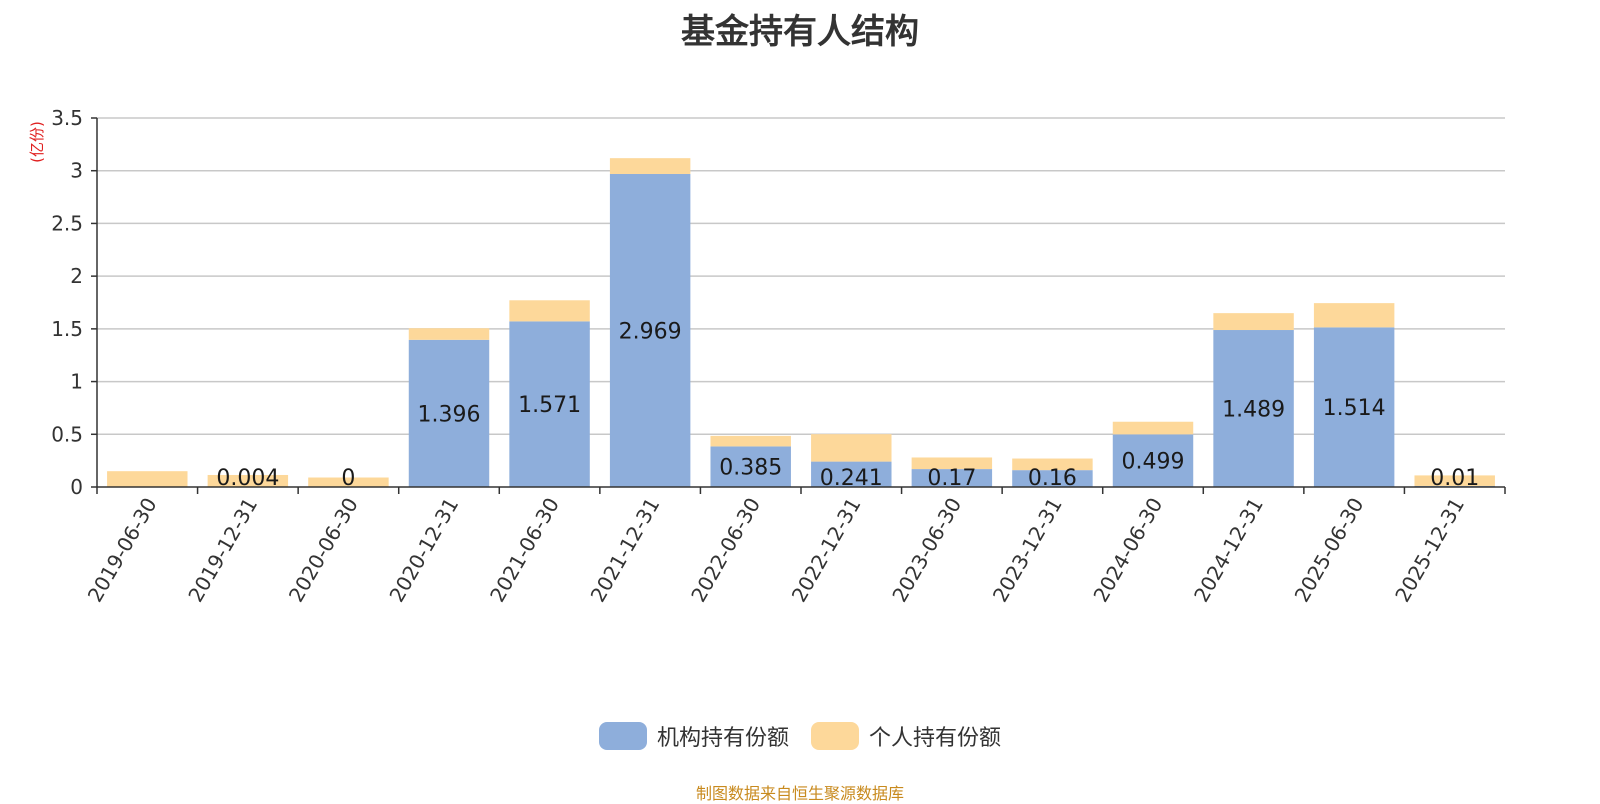 This screenshot has width=1600, height=804. What do you see at coordinates (67, 223) in the screenshot?
I see `ytick-label: 2.5` at bounding box center [67, 223].